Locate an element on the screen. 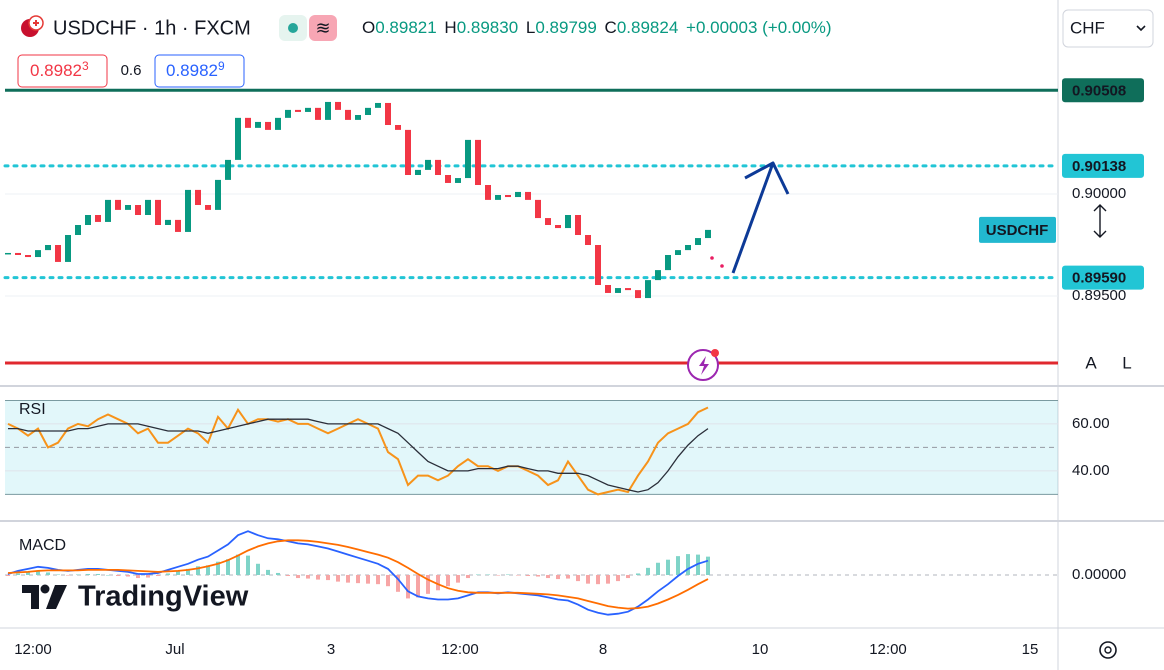 Image resolution: width=1164 pixels, height=670 pixels. y-tick-label: 40.00 is located at coordinates (1091, 470).